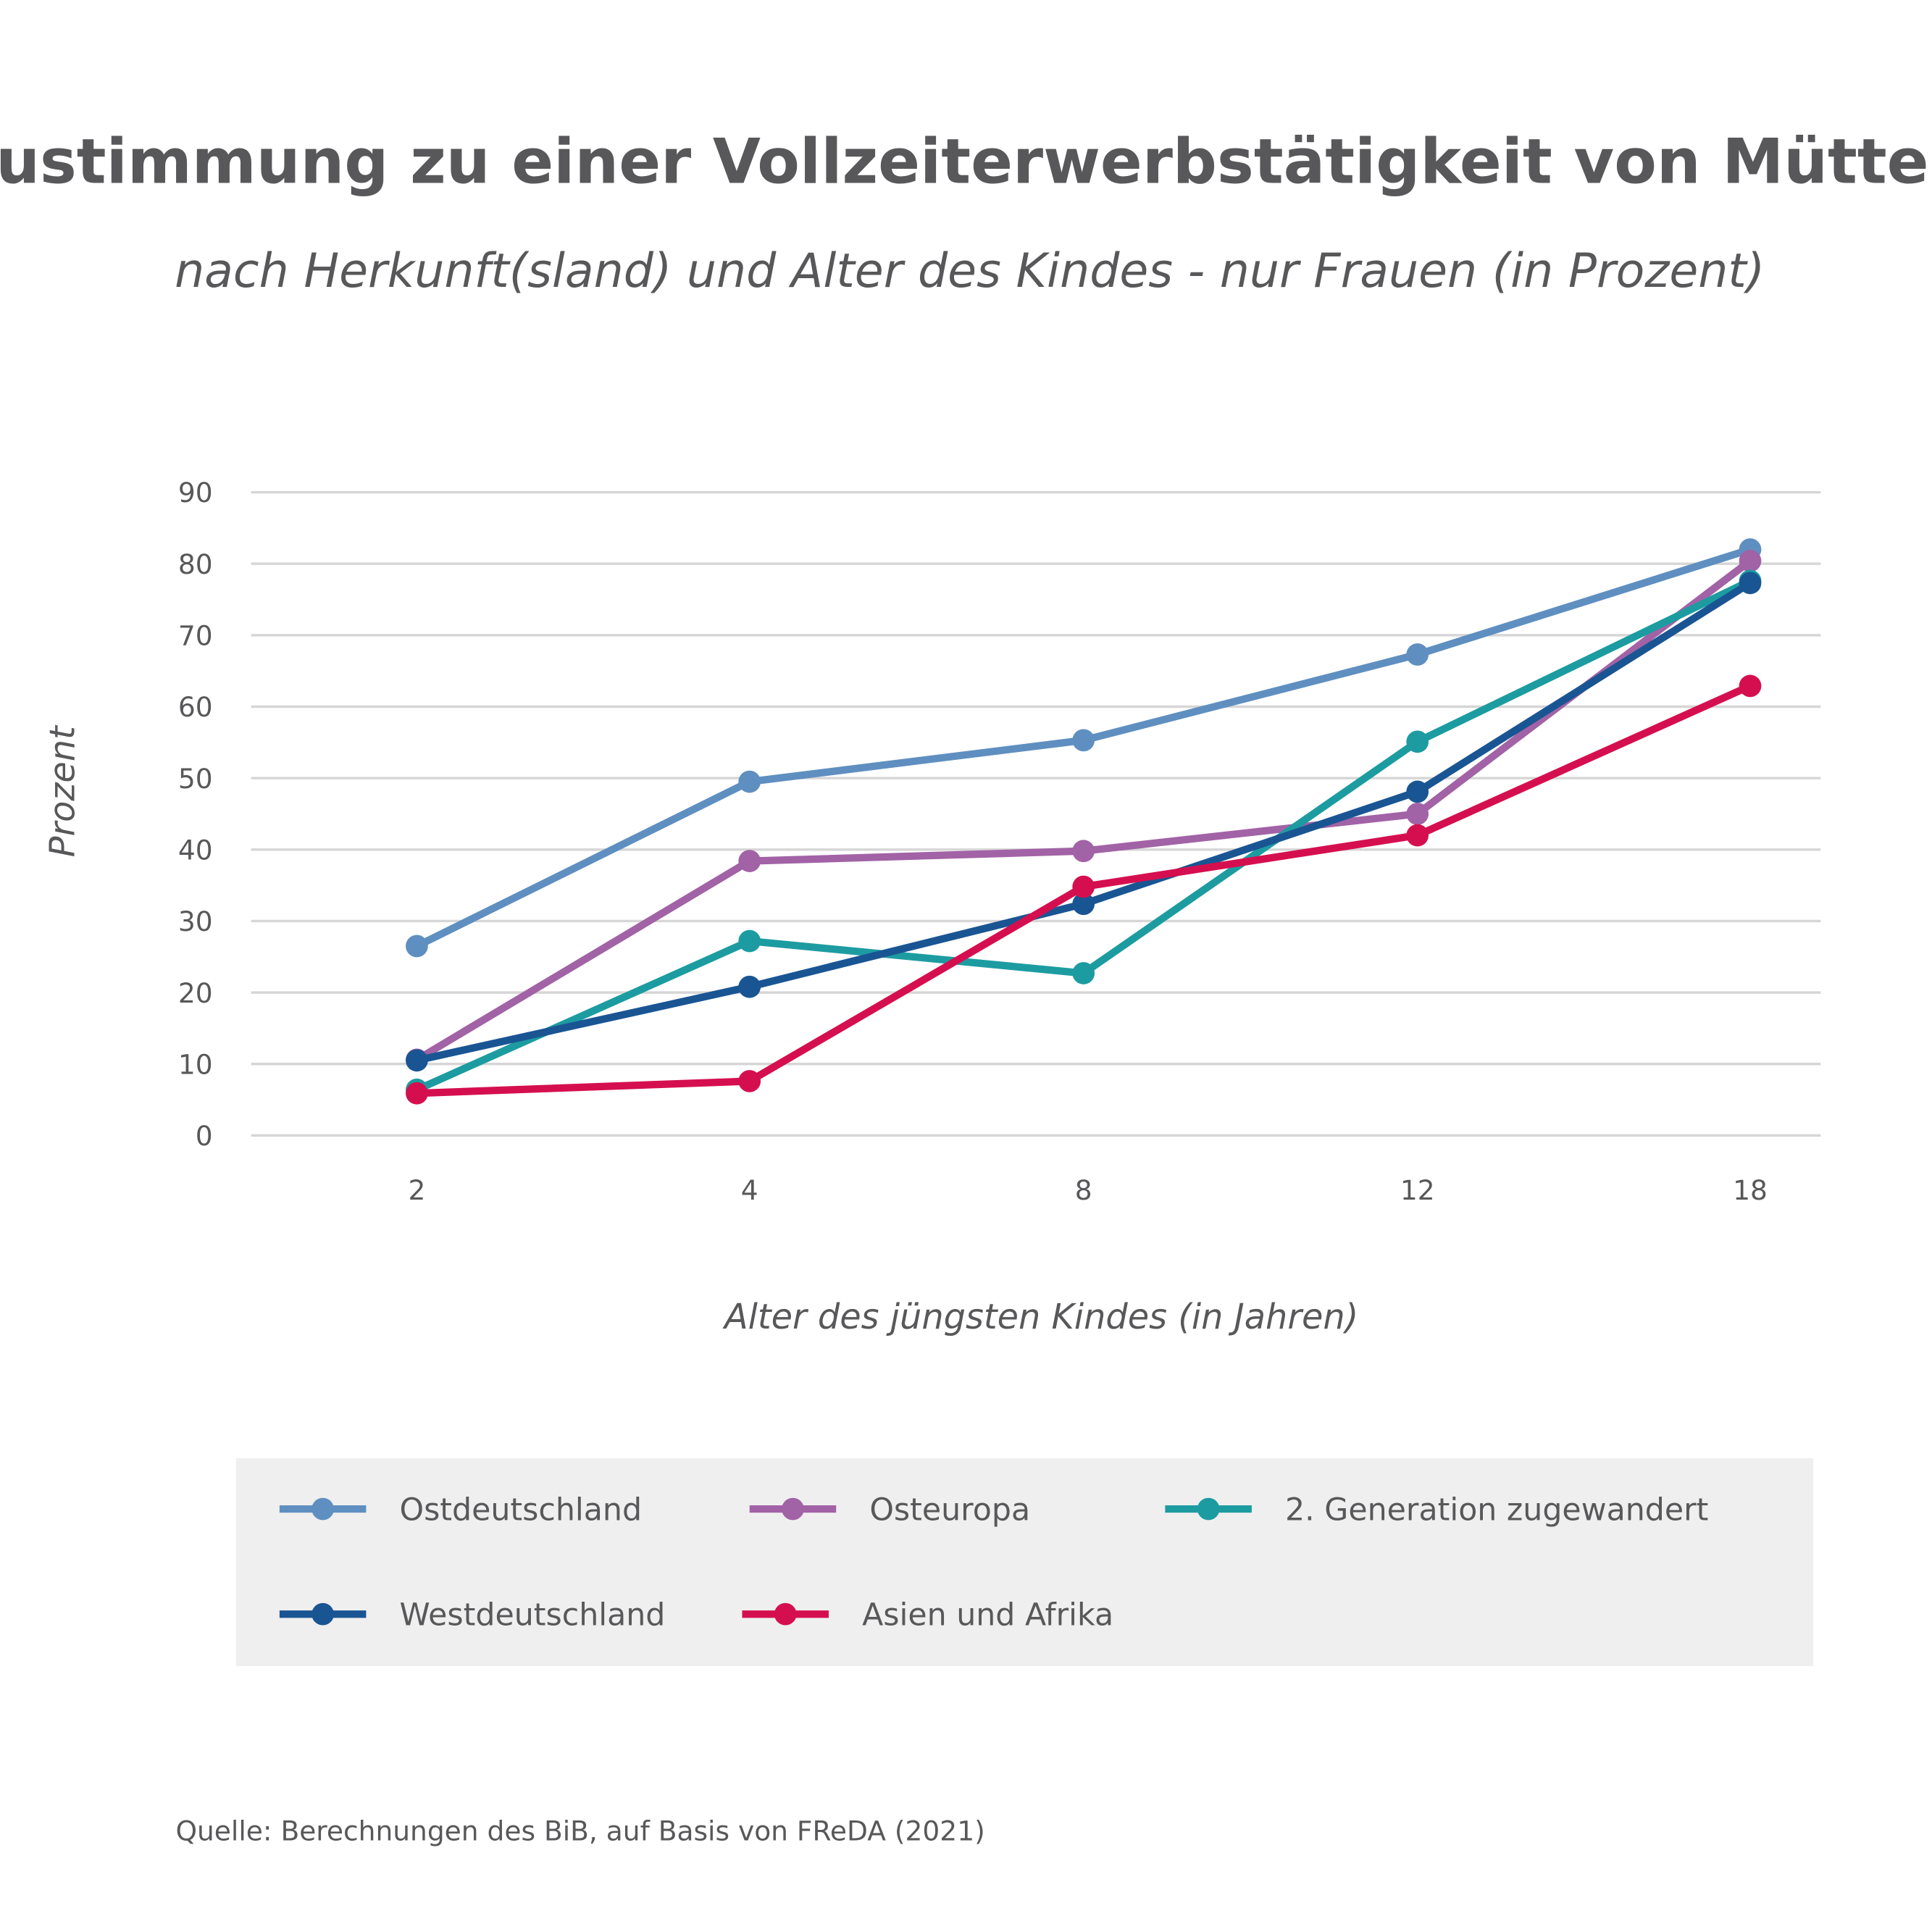  I want to click on y-tick-label: 0, so click(204, 1136).